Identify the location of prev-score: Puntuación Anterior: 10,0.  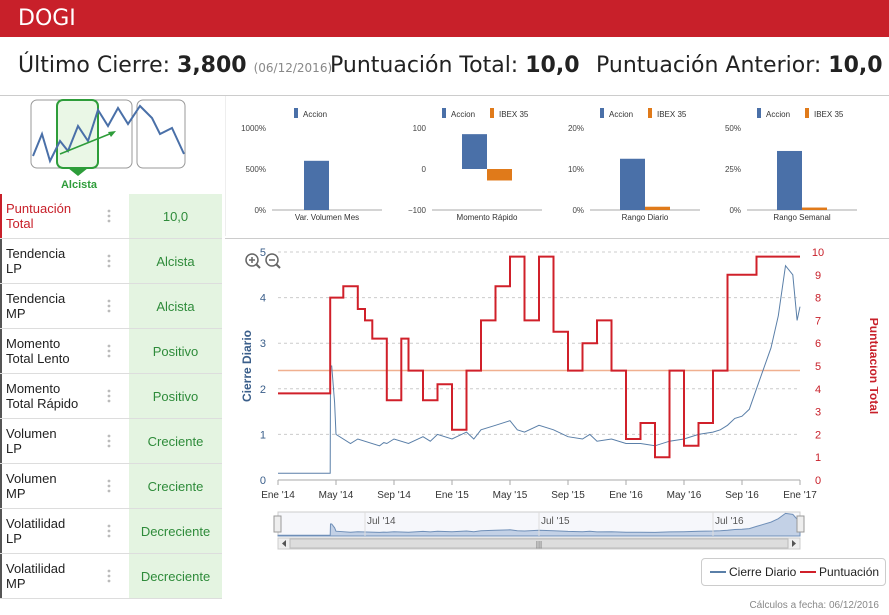
(739, 65).